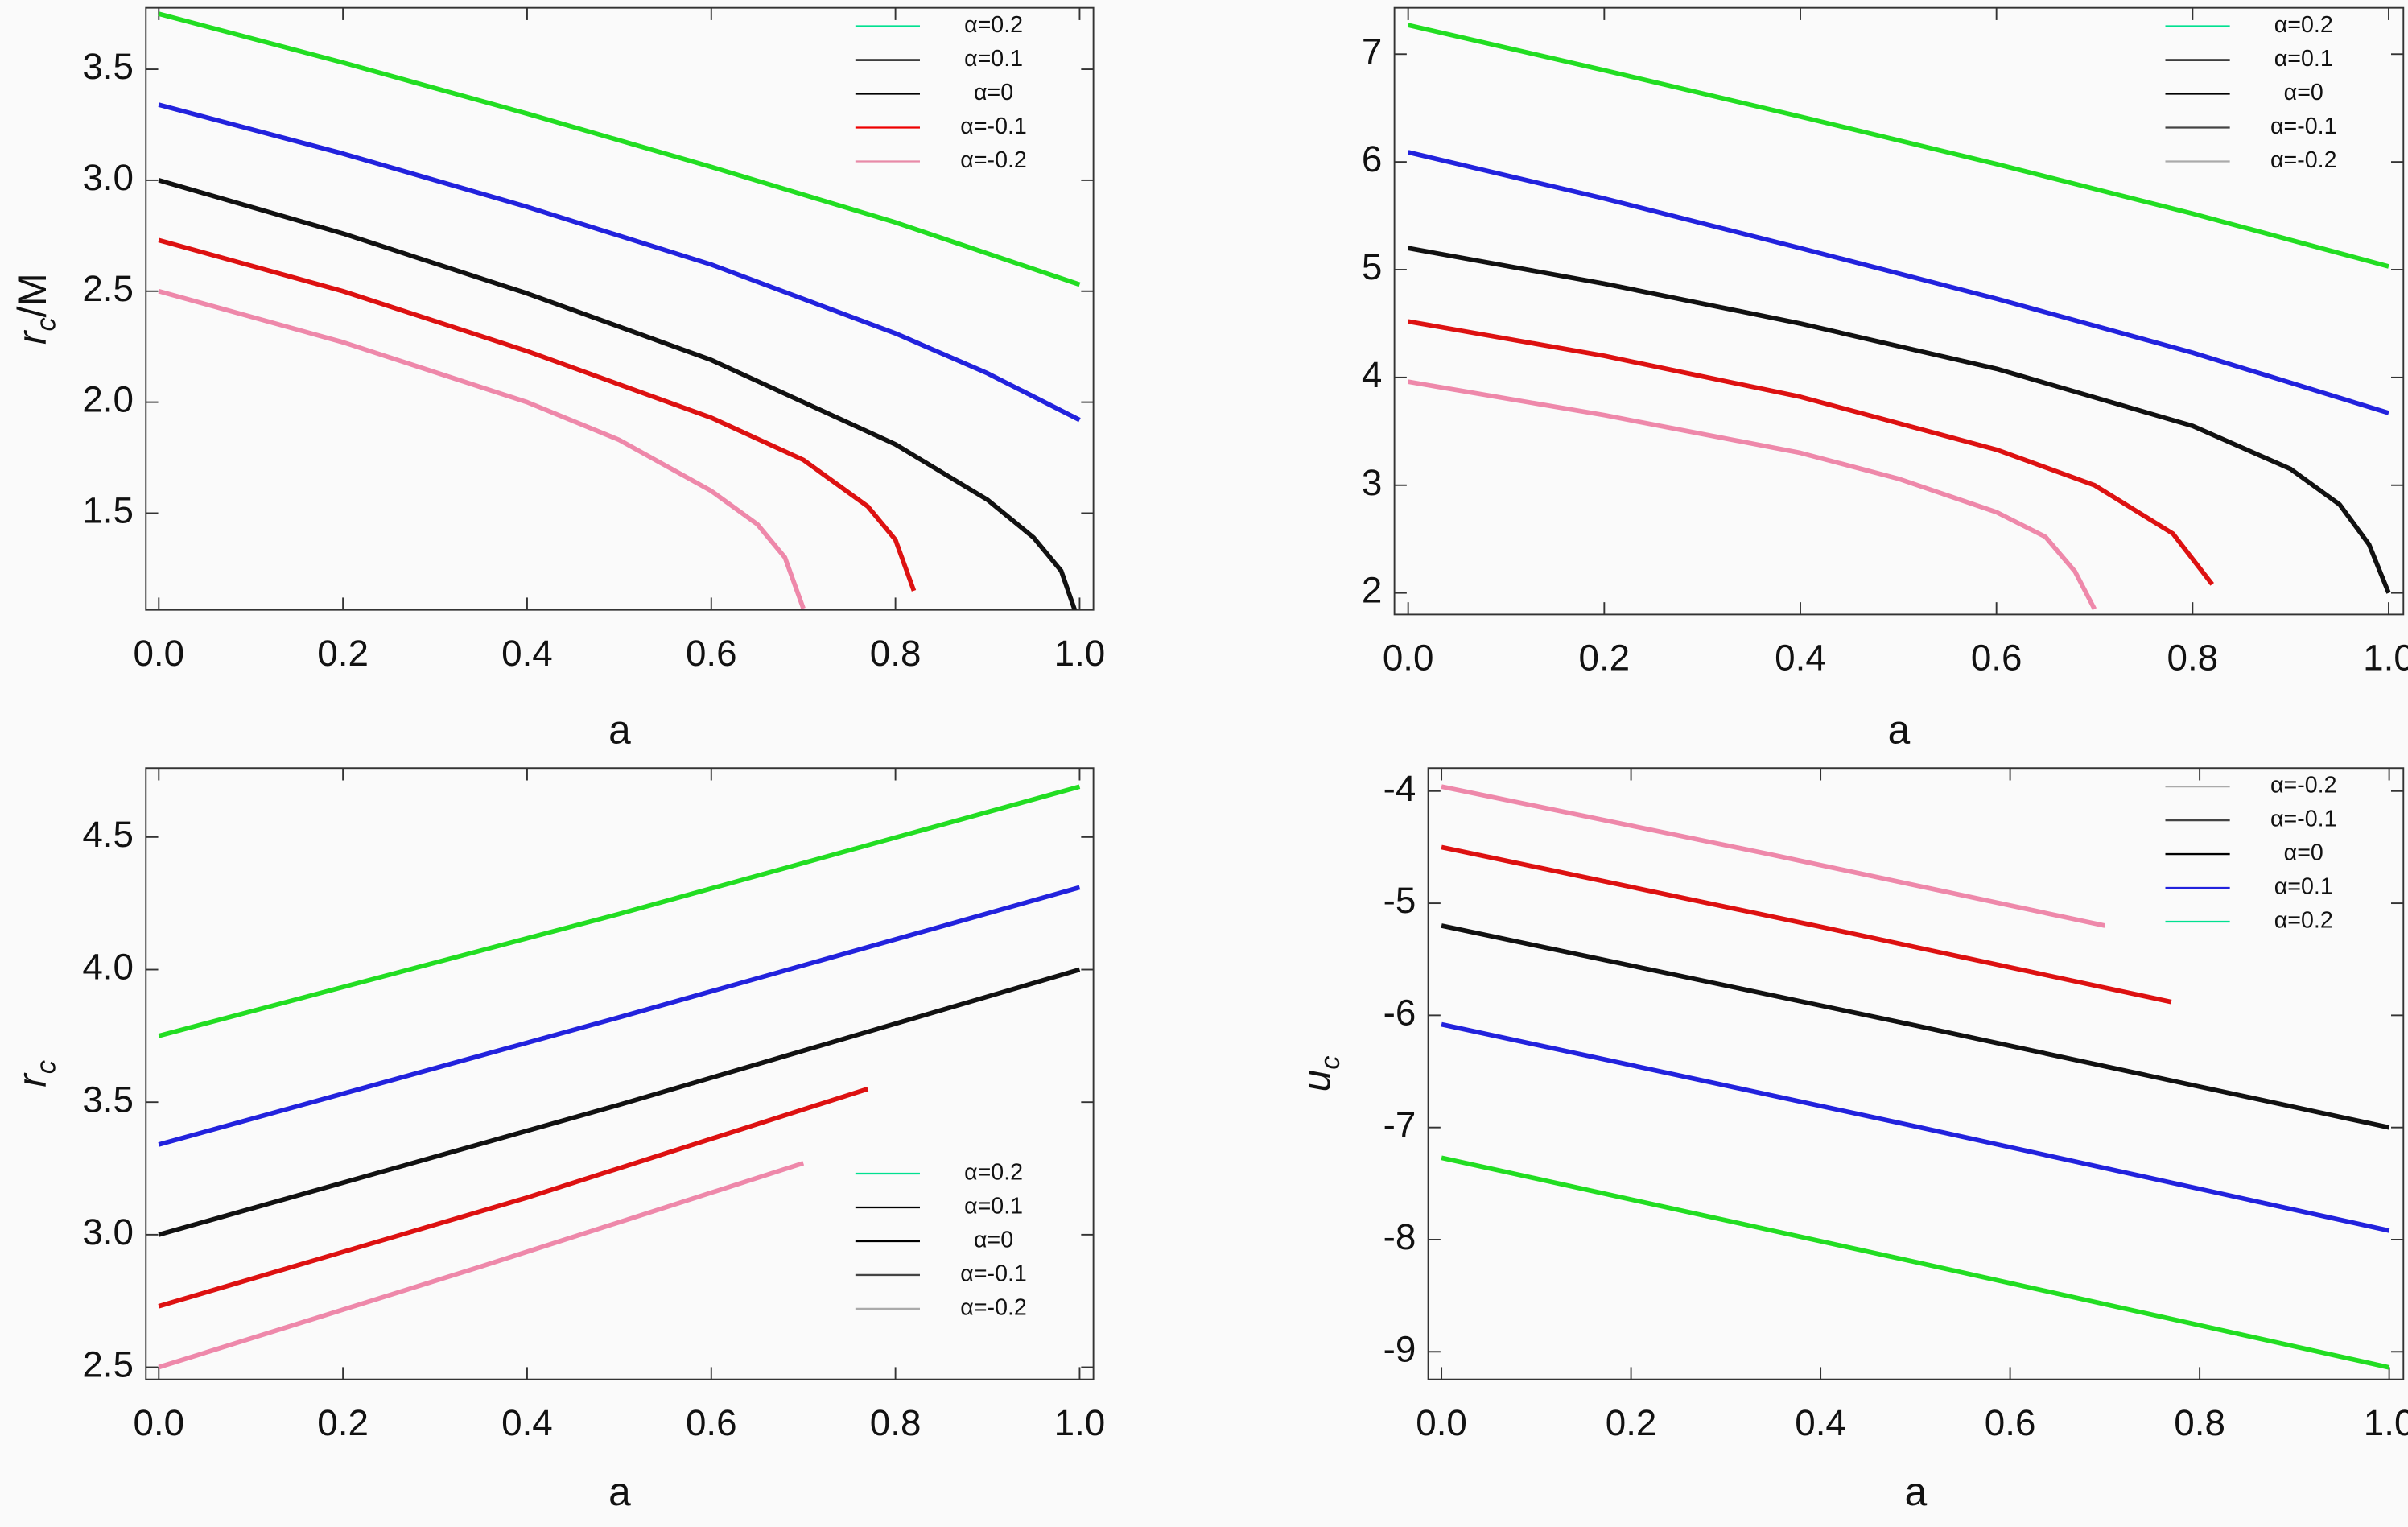 This screenshot has width=2408, height=1527. Describe the element at coordinates (1372, 159) in the screenshot. I see `y-tick-label: 6` at that location.